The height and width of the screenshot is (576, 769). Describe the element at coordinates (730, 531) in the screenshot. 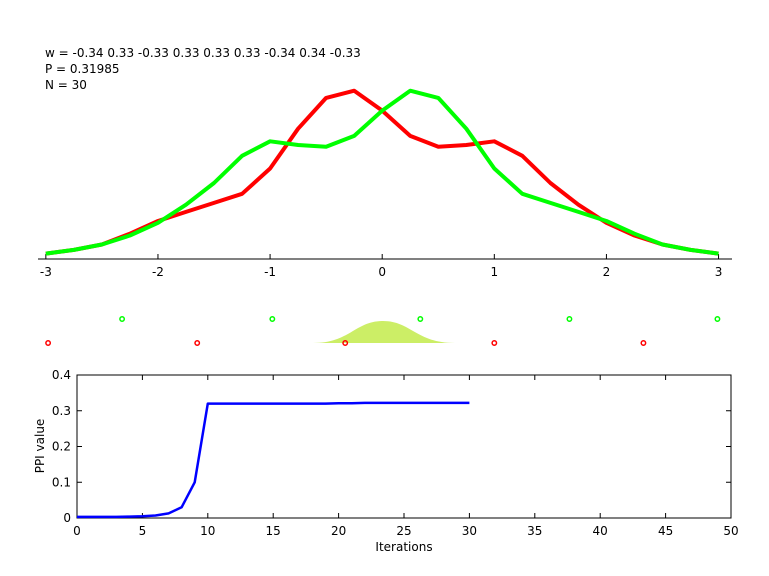

I see `x-tick-label: 50` at that location.